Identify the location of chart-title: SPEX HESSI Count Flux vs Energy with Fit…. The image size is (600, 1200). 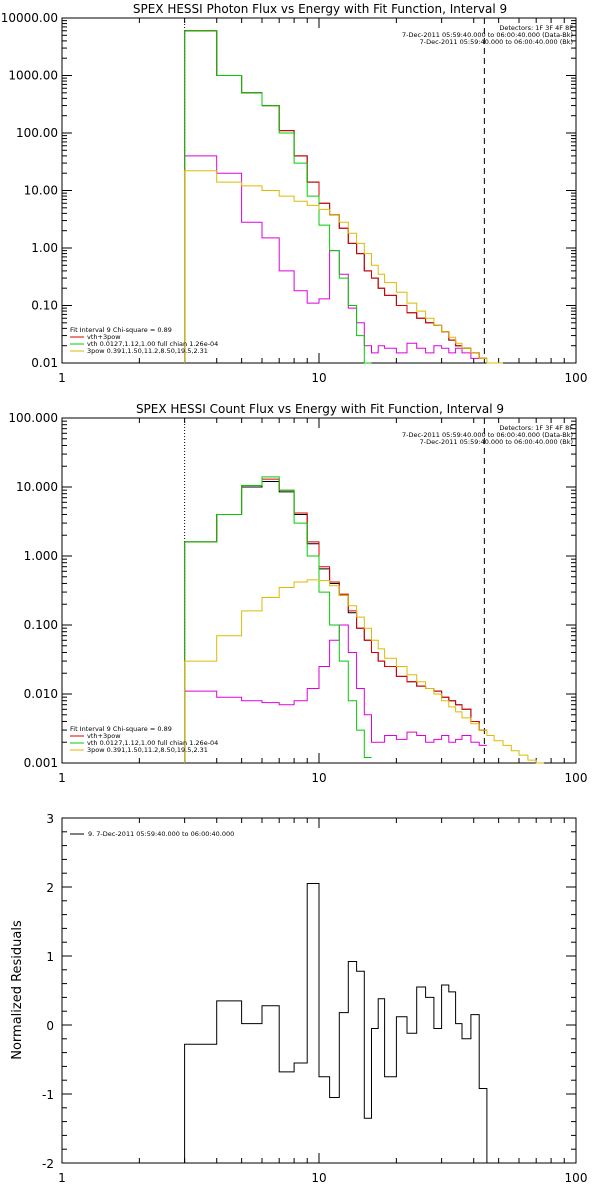
(320, 409).